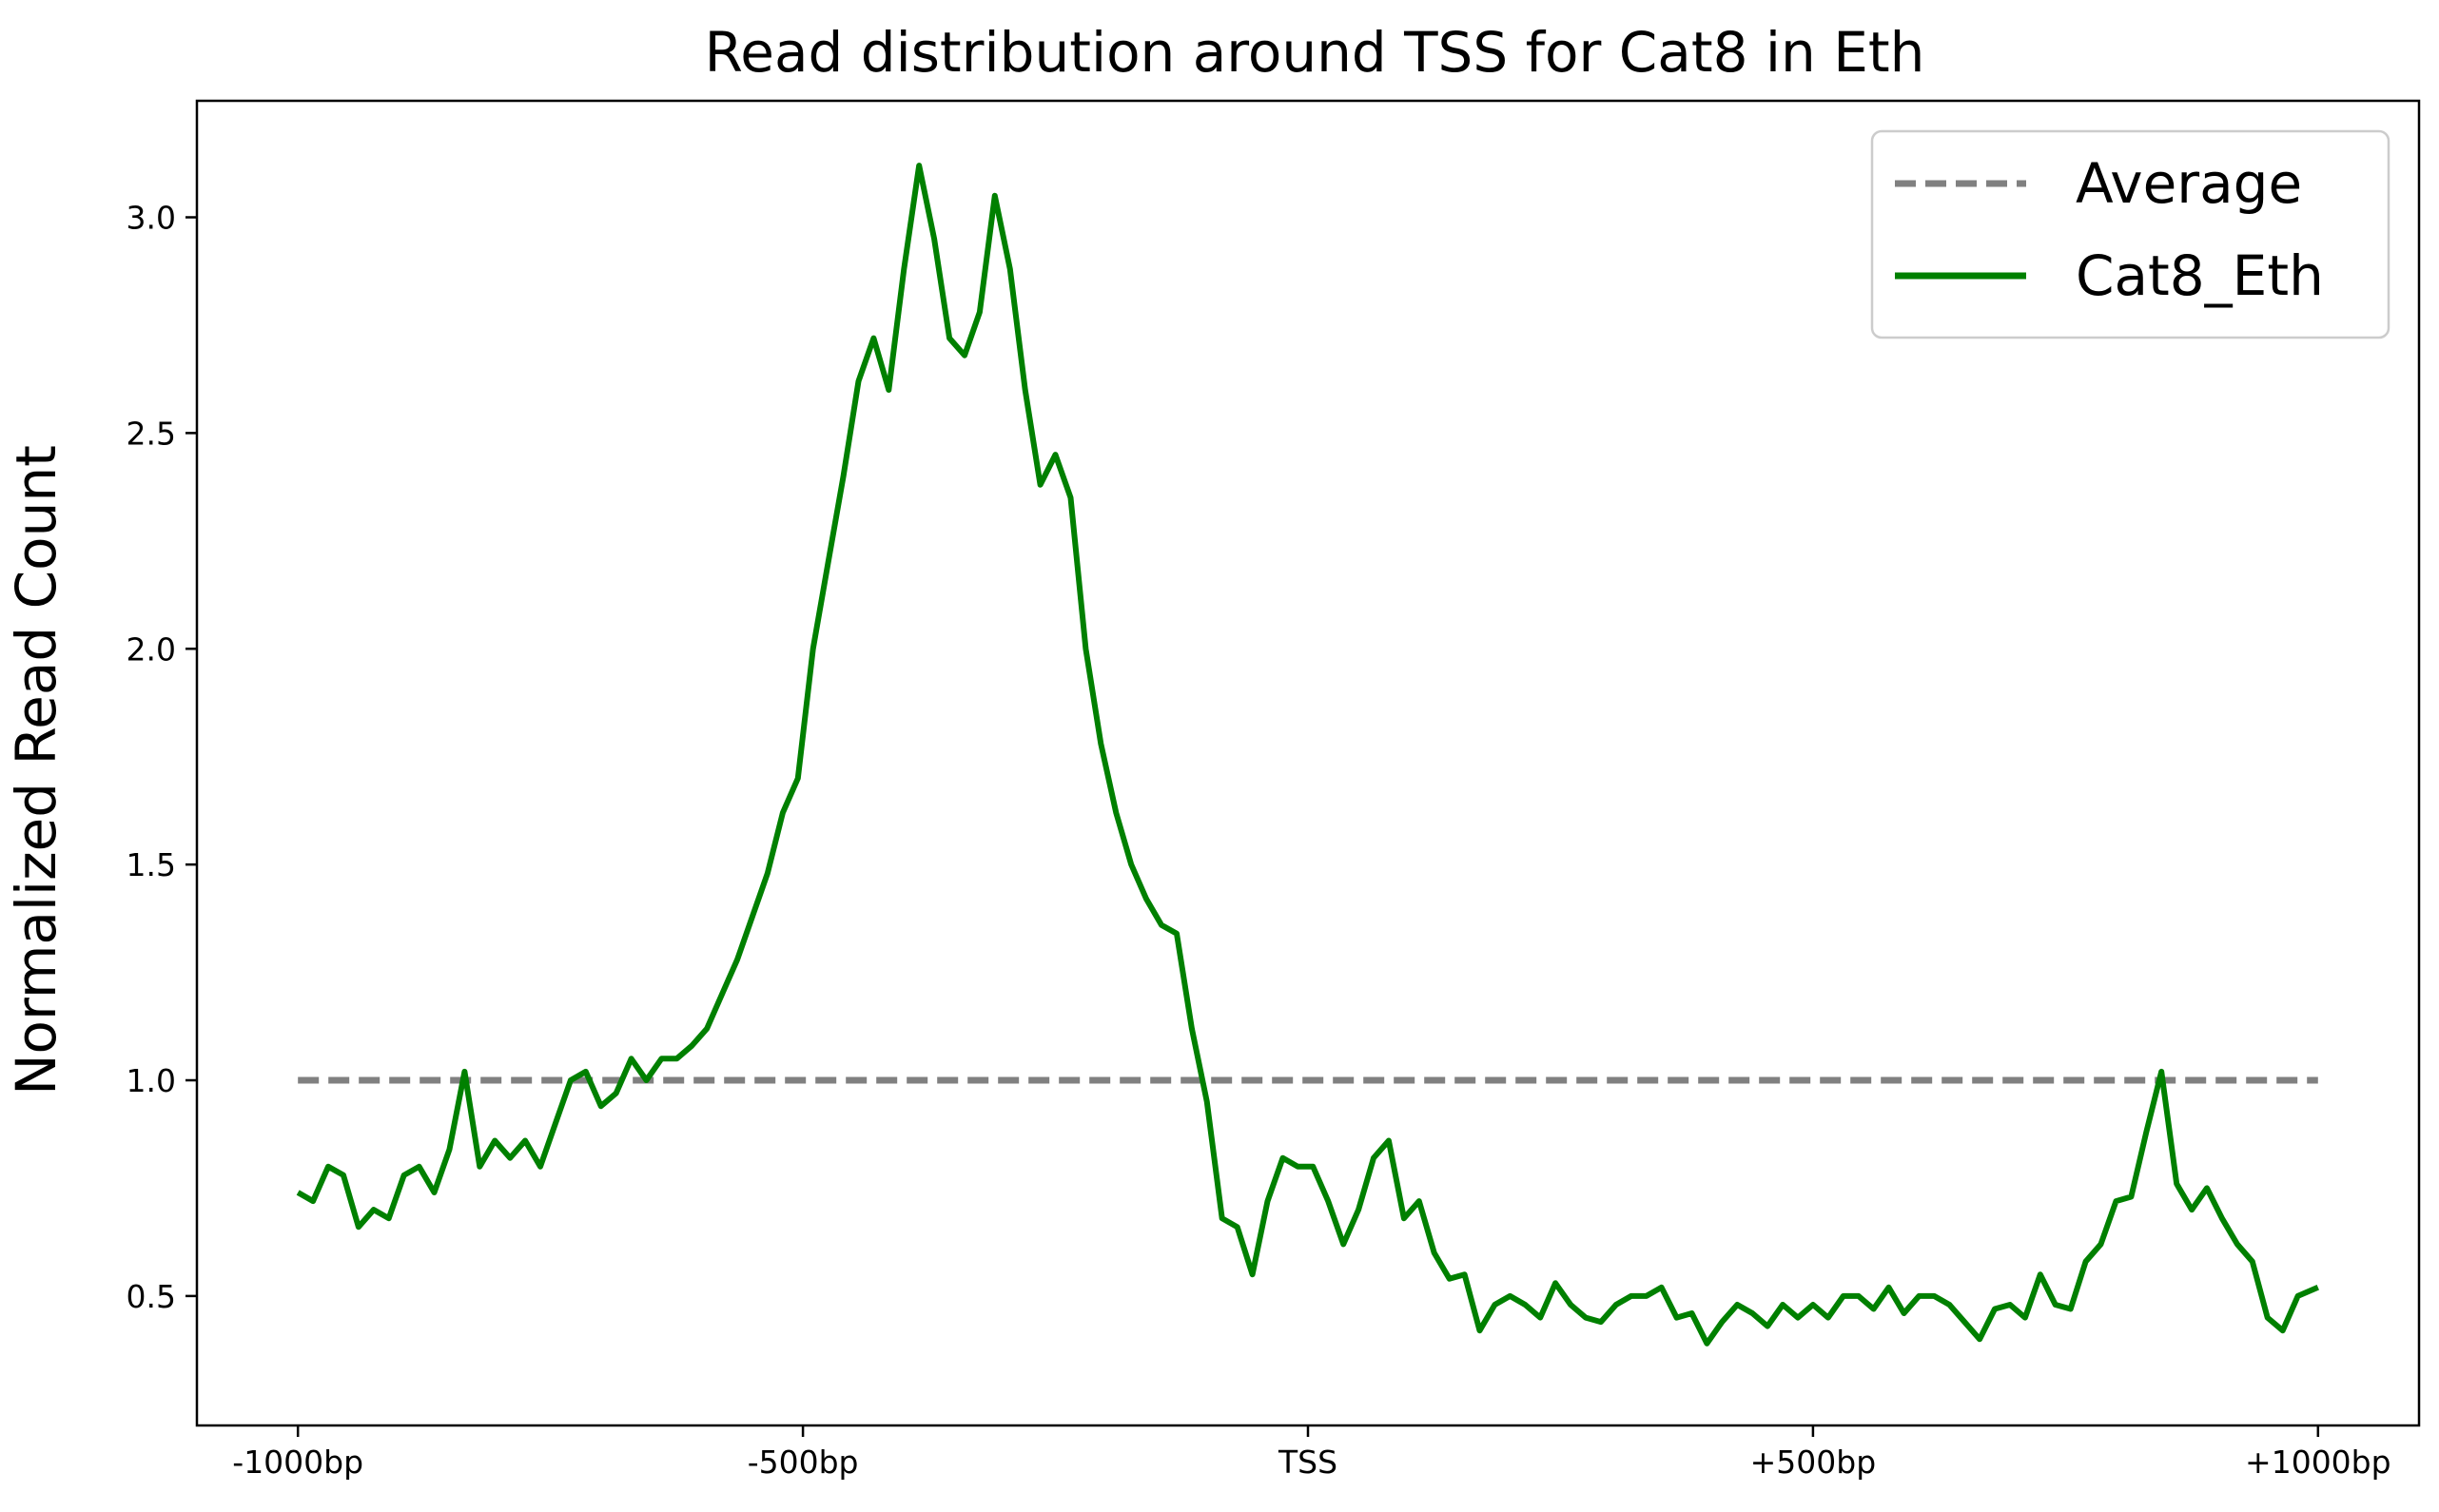  What do you see at coordinates (151, 1081) in the screenshot?
I see `y-tick-label: 1.0` at bounding box center [151, 1081].